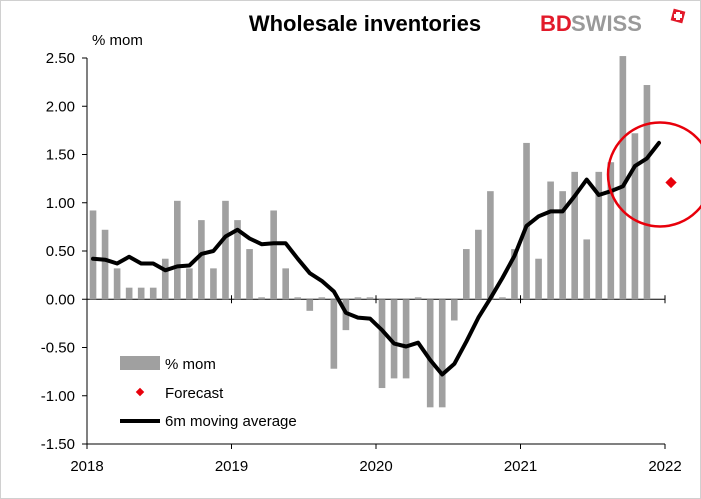  I want to click on y-tick-label: 1.50, so click(60, 155).